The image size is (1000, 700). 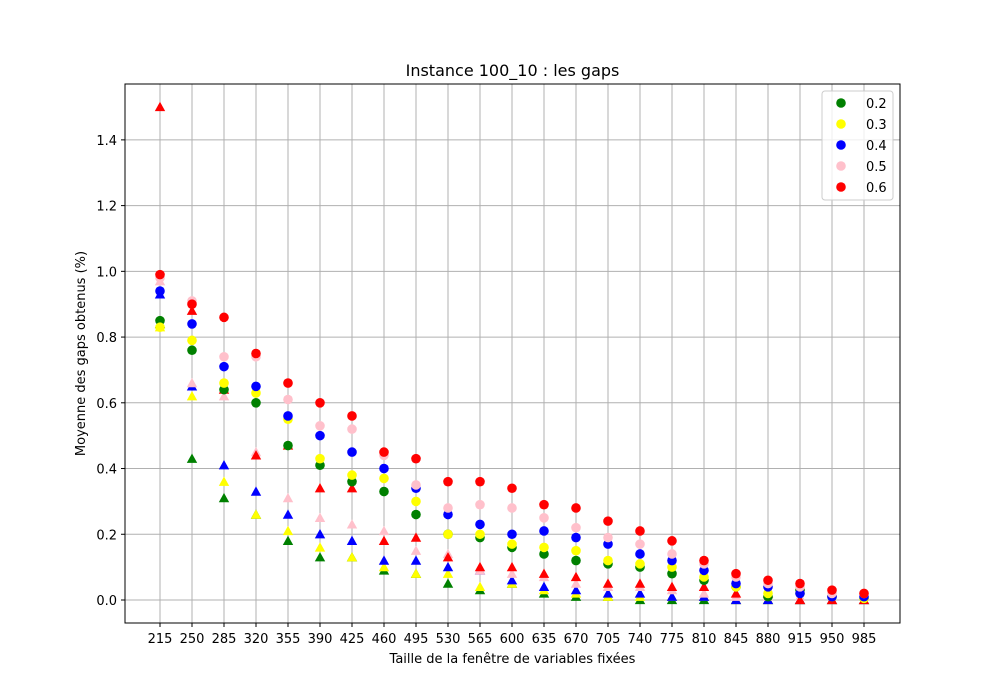 I want to click on x-tick-label: 425, so click(x=352, y=639).